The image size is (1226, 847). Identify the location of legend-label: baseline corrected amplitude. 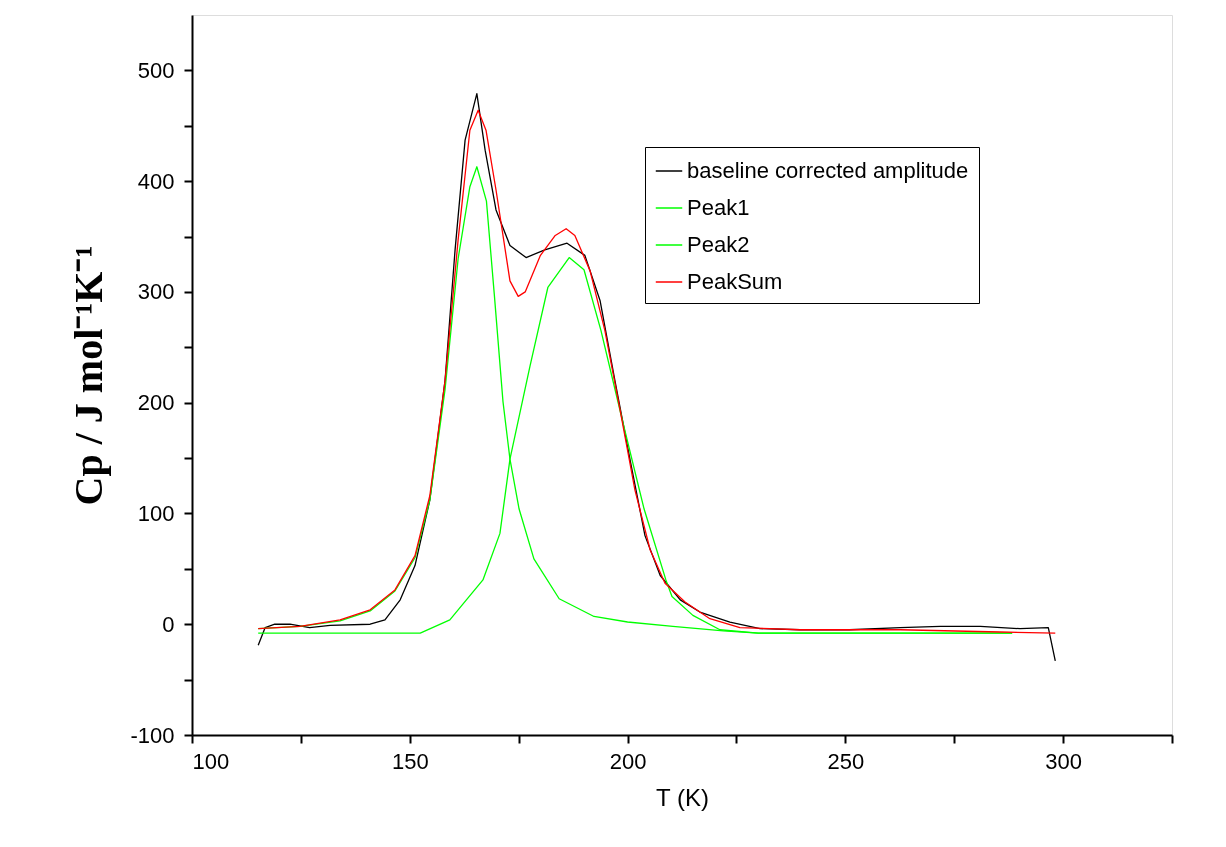
(828, 170).